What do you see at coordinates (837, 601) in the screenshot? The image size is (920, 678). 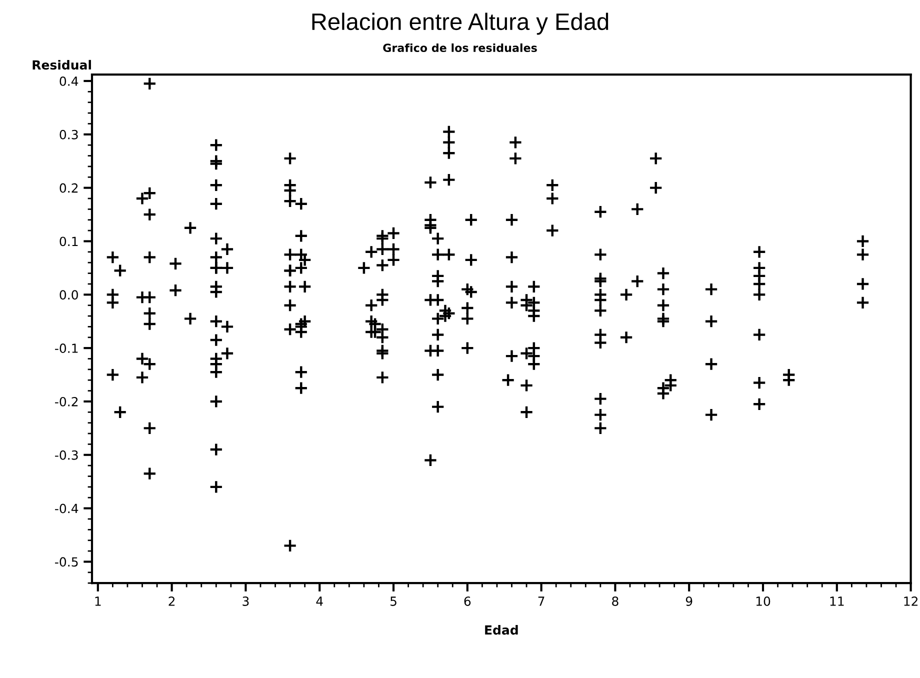 I see `x-tick-label: 11` at bounding box center [837, 601].